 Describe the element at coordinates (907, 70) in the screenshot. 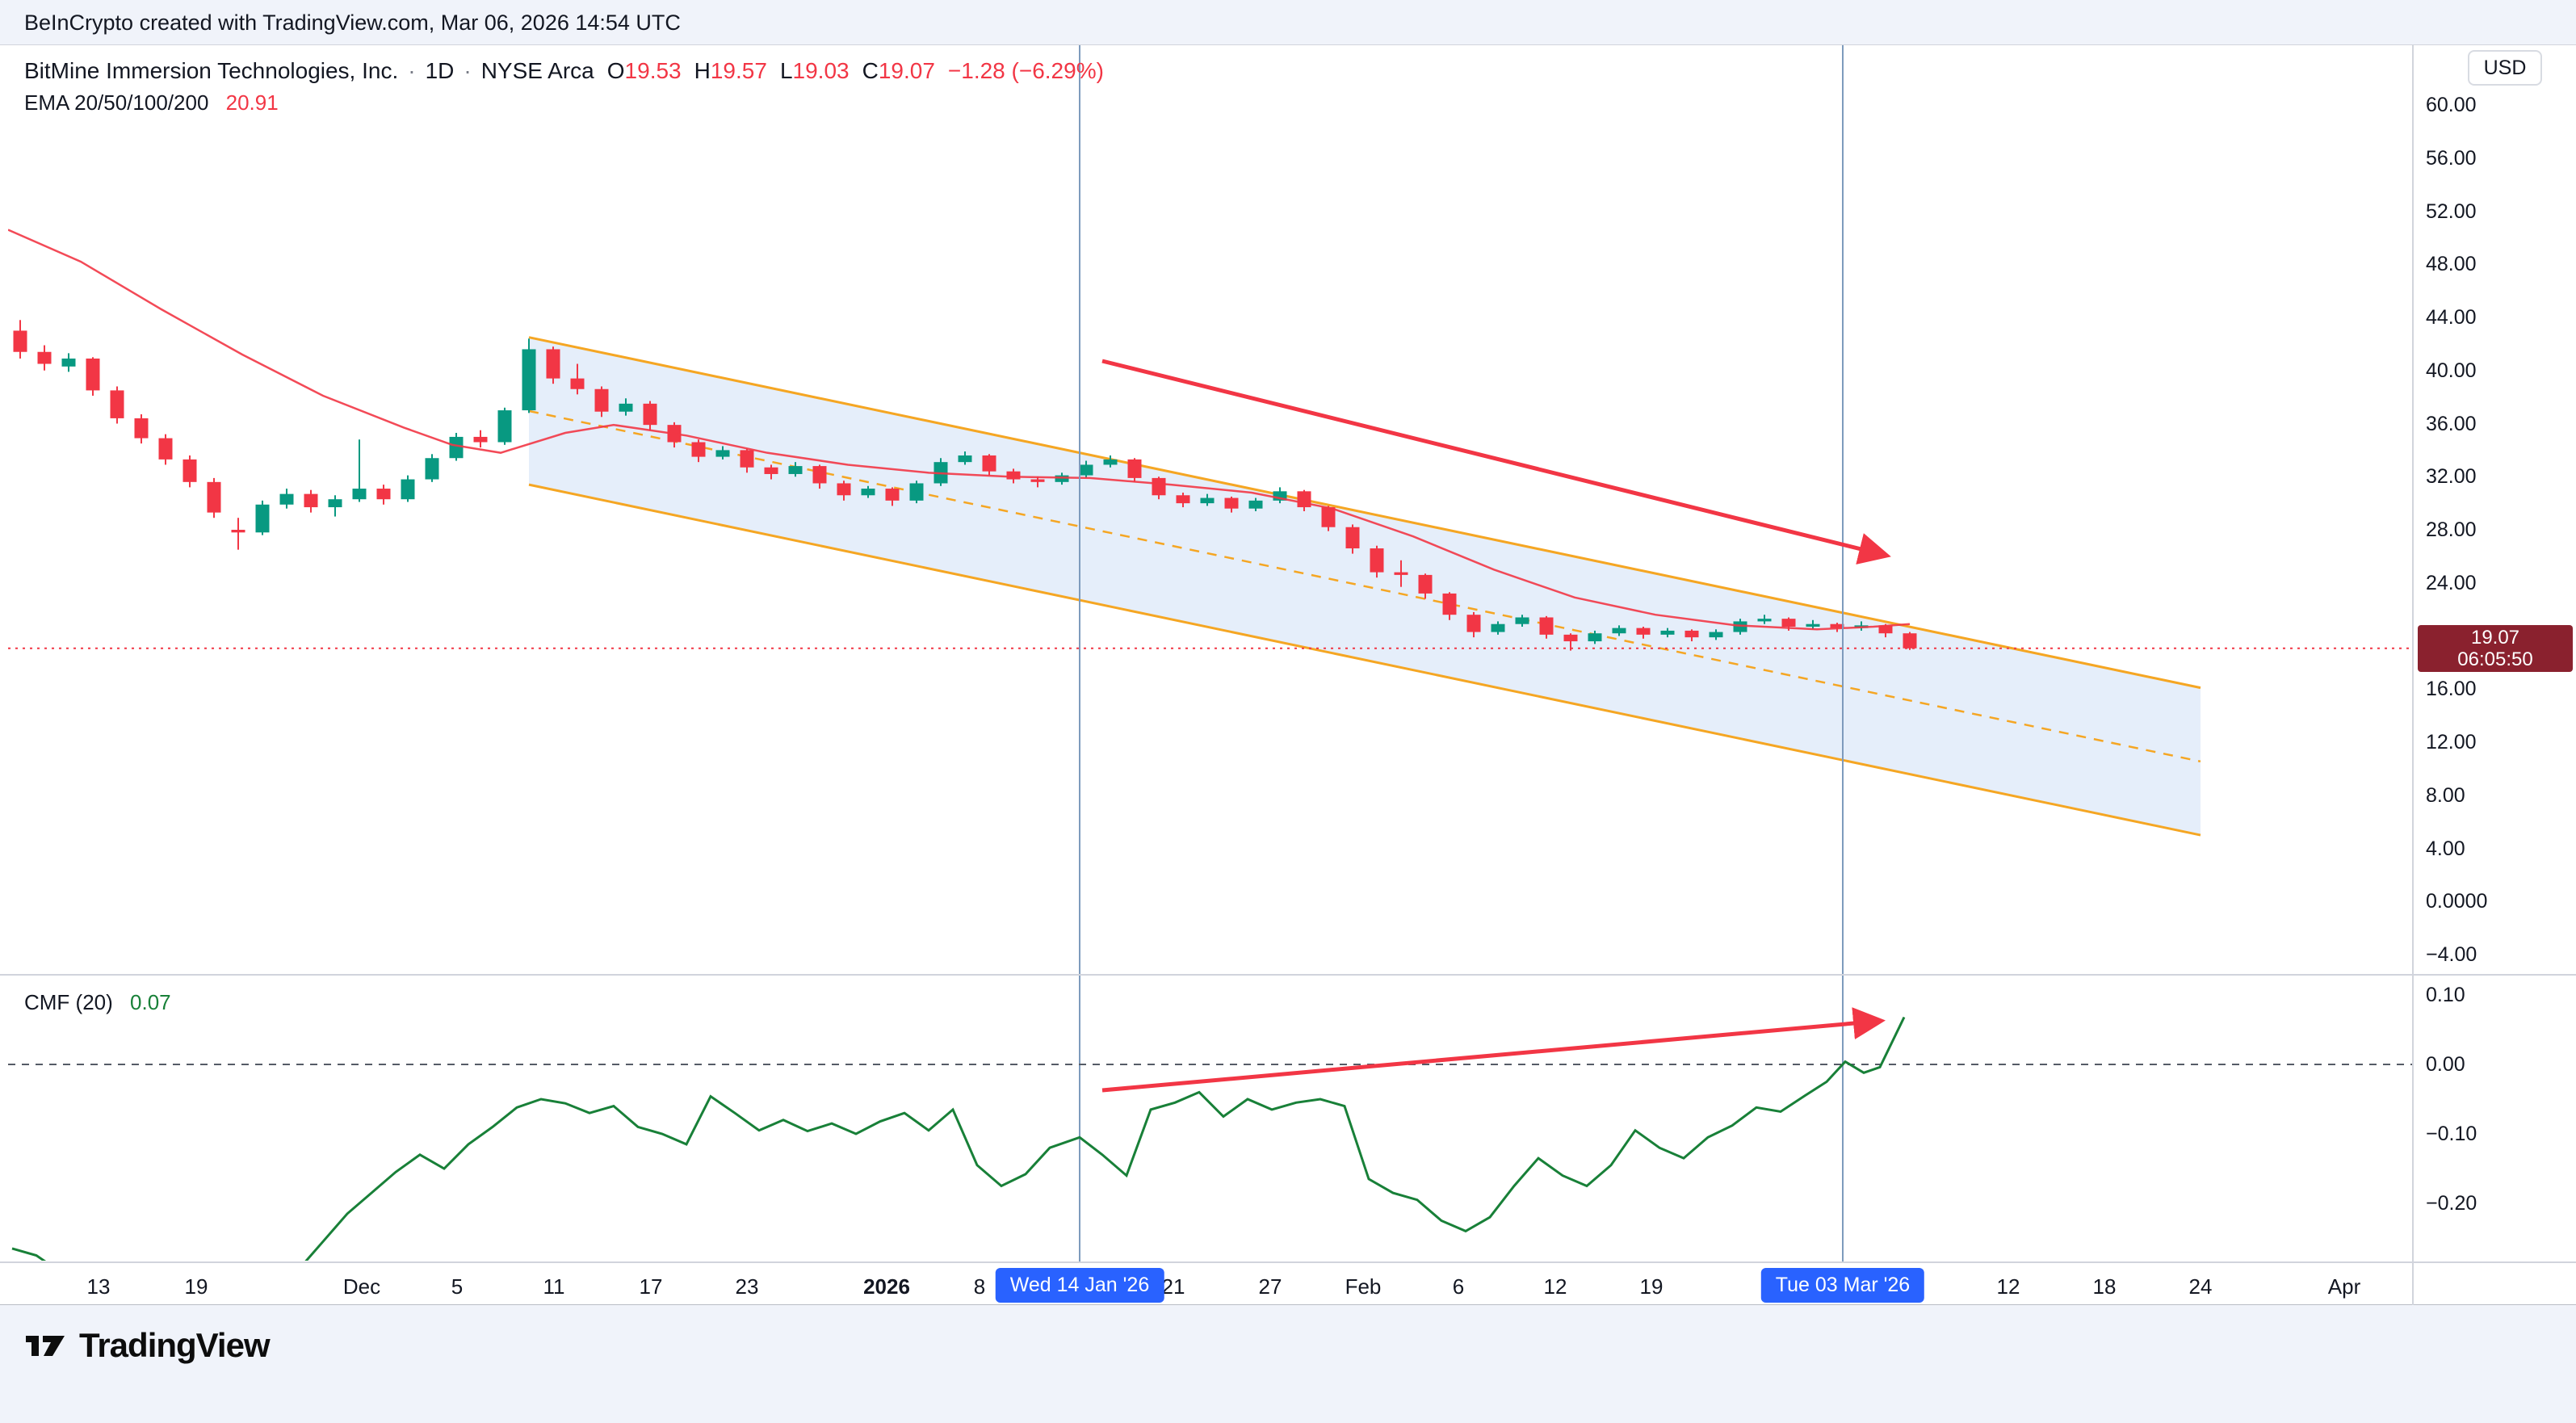

I see `ohlc-value: 19.07` at that location.